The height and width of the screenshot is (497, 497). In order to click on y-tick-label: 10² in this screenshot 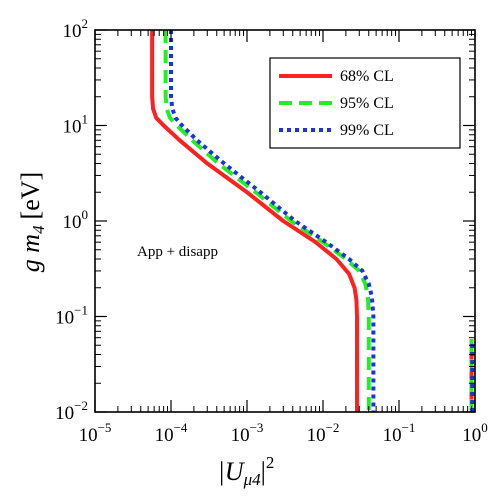, I will do `click(76, 29)`.